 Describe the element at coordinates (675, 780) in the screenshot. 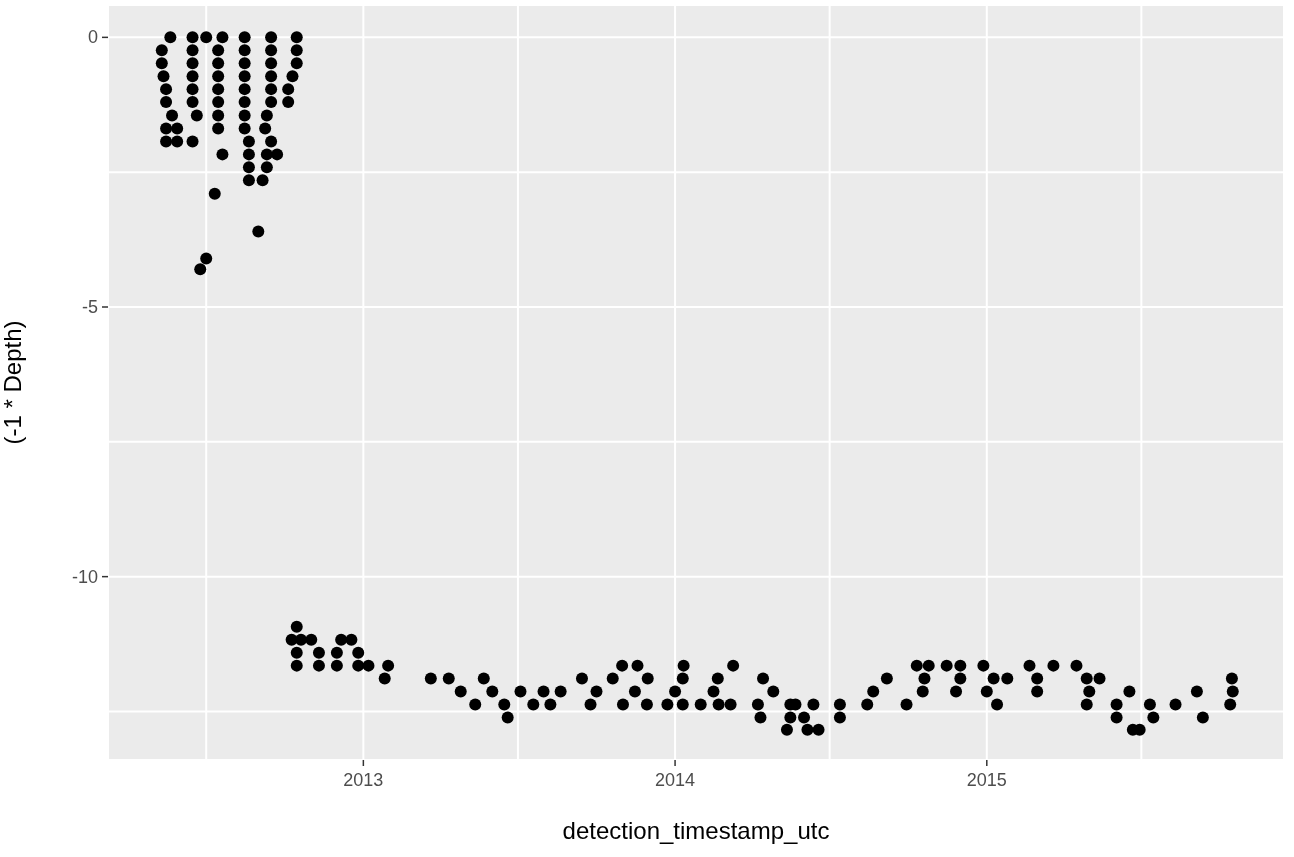

I see `x-tick-label: 2014` at that location.